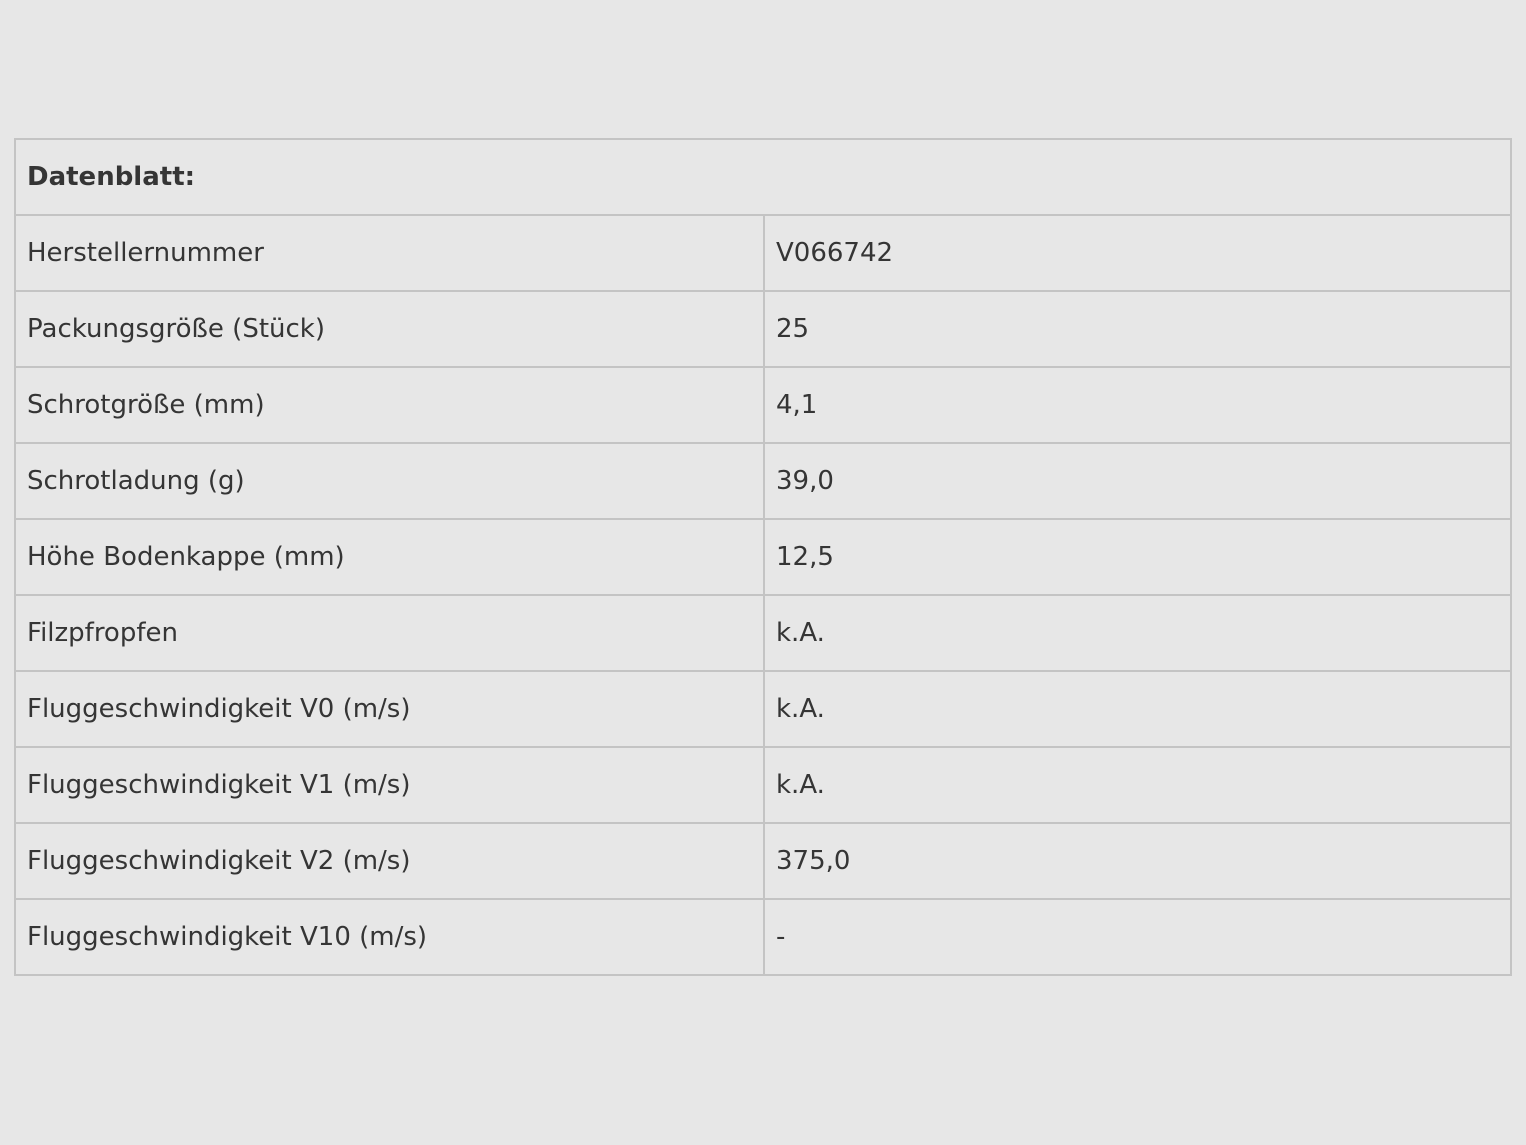 This screenshot has height=1145, width=1526. Describe the element at coordinates (389, 785) in the screenshot. I see `cell-label: Fluggeschwindigkeit V1 (m/s)` at that location.